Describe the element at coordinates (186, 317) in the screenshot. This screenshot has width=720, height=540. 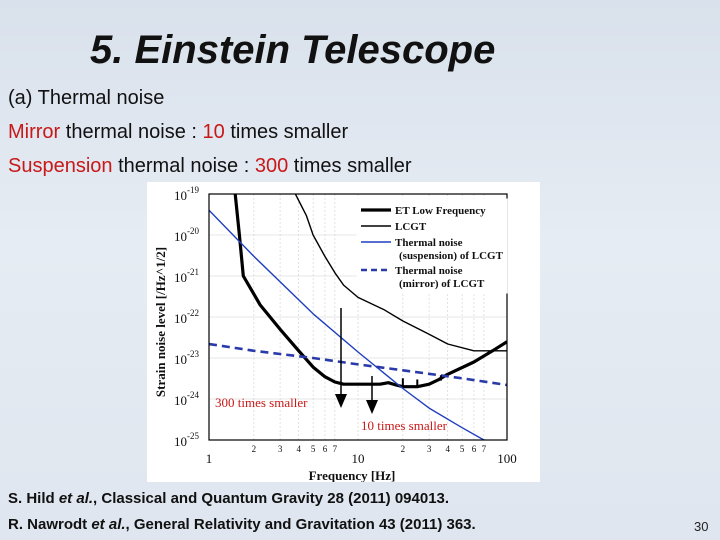
I see `y-tick-label: 10-22` at that location.